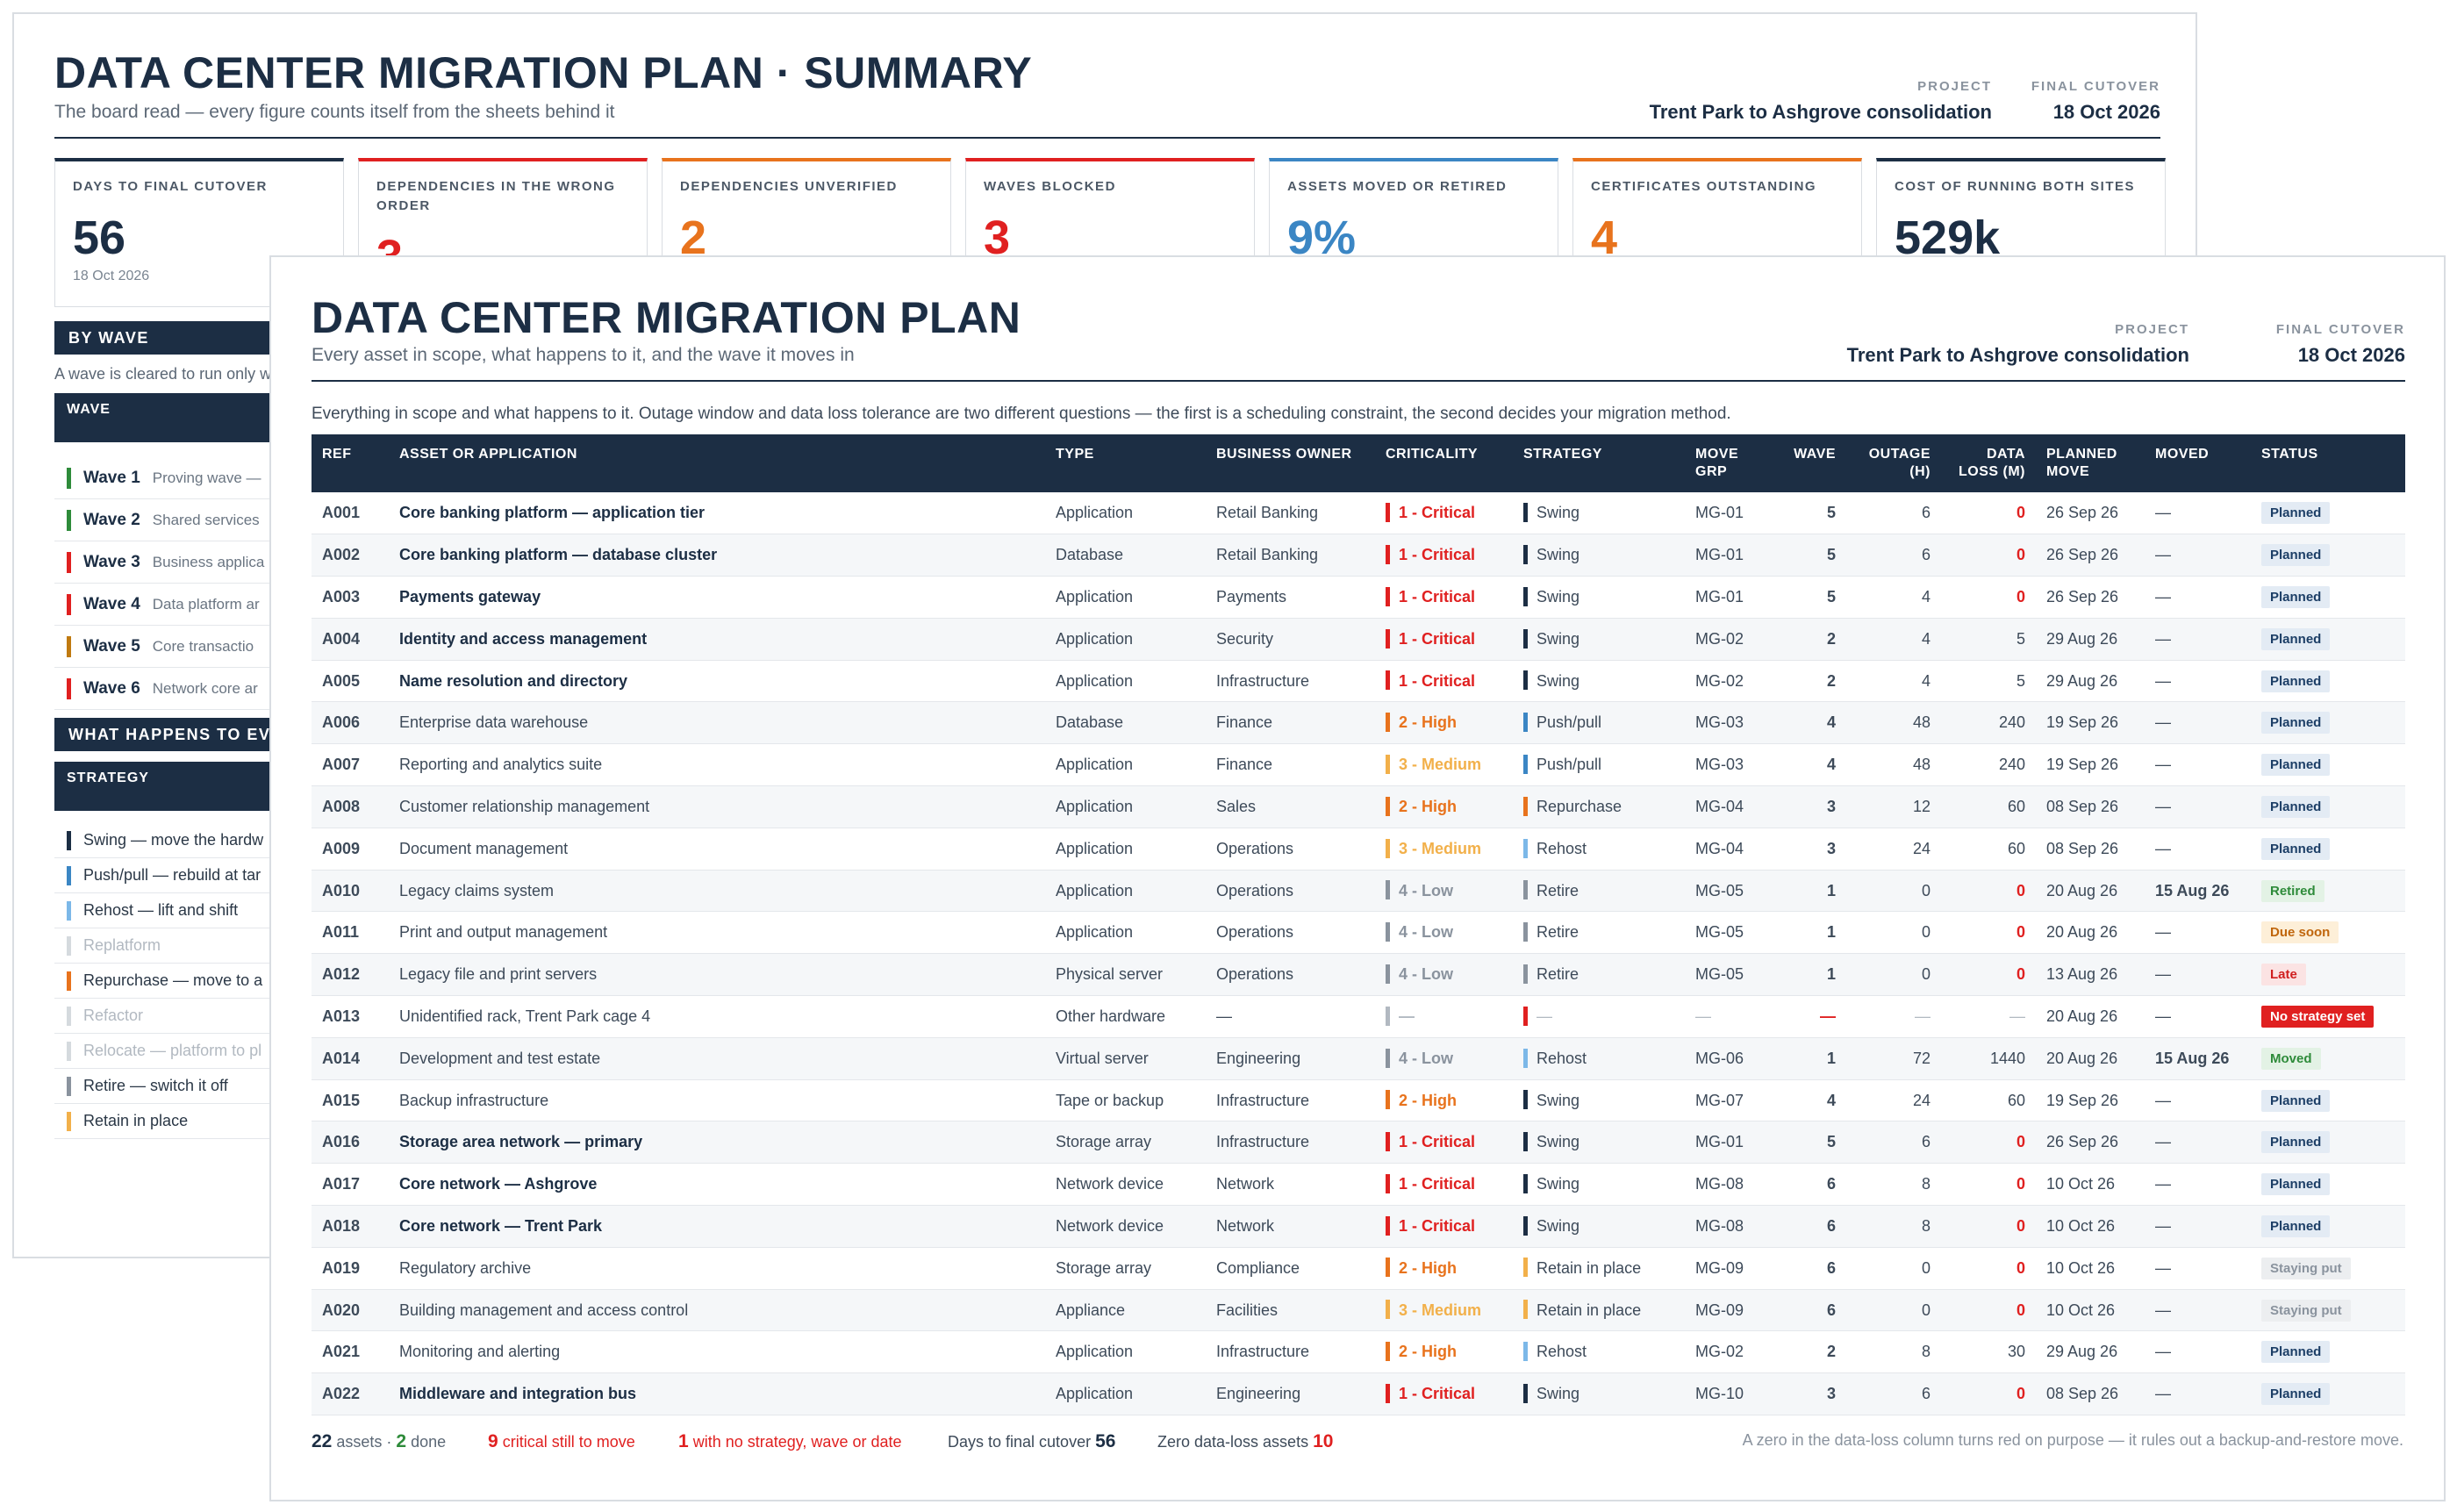 This screenshot has height=1512, width=2457. What do you see at coordinates (717, 463) in the screenshot?
I see `col-asset: ASSET OR APPLICATION` at bounding box center [717, 463].